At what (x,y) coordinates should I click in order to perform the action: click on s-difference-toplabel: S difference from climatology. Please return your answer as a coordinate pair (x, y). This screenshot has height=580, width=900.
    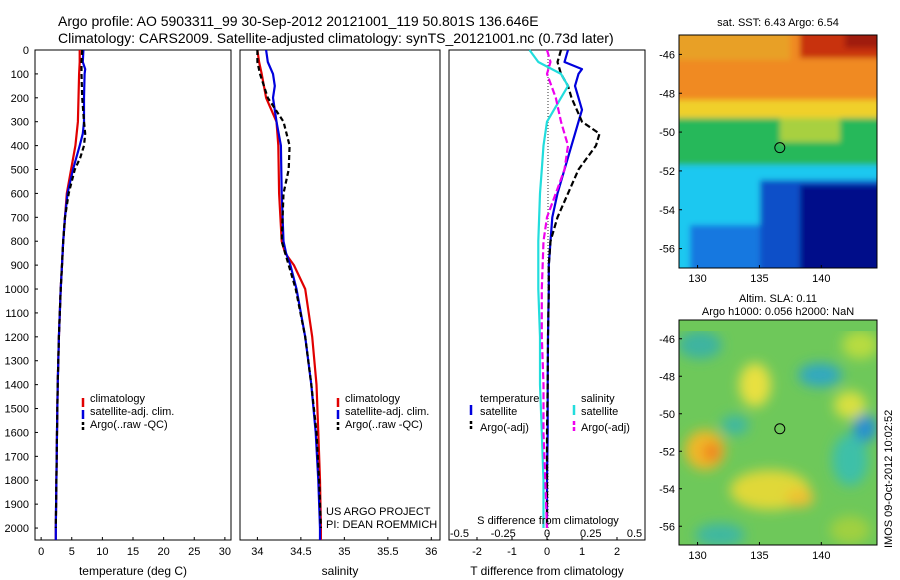
    Looking at the image, I should click on (548, 521).